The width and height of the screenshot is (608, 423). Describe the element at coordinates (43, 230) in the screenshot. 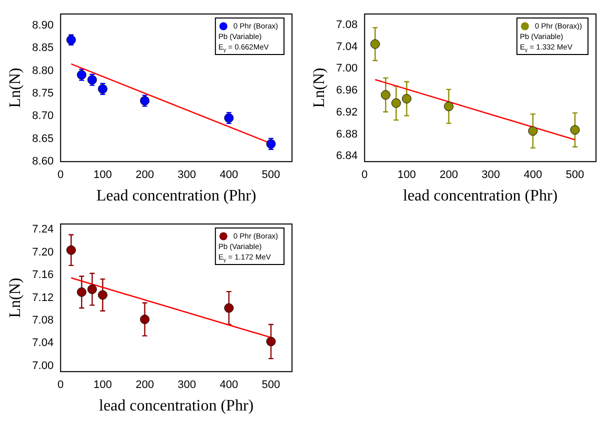

I see `y-tick-label: 7.24` at that location.